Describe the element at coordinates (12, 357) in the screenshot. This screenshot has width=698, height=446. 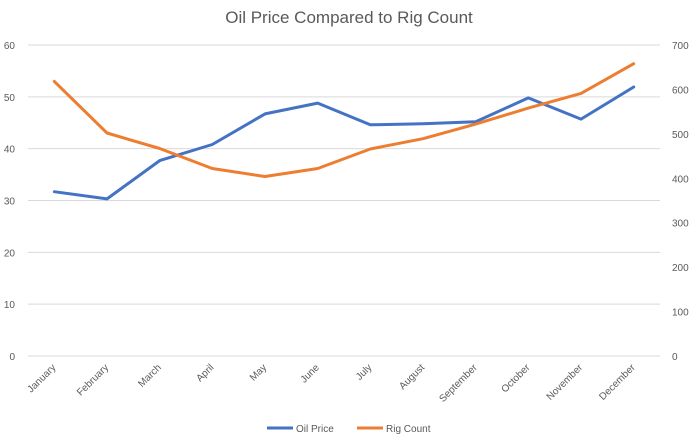
I see `left-y-tick-label: 0` at that location.